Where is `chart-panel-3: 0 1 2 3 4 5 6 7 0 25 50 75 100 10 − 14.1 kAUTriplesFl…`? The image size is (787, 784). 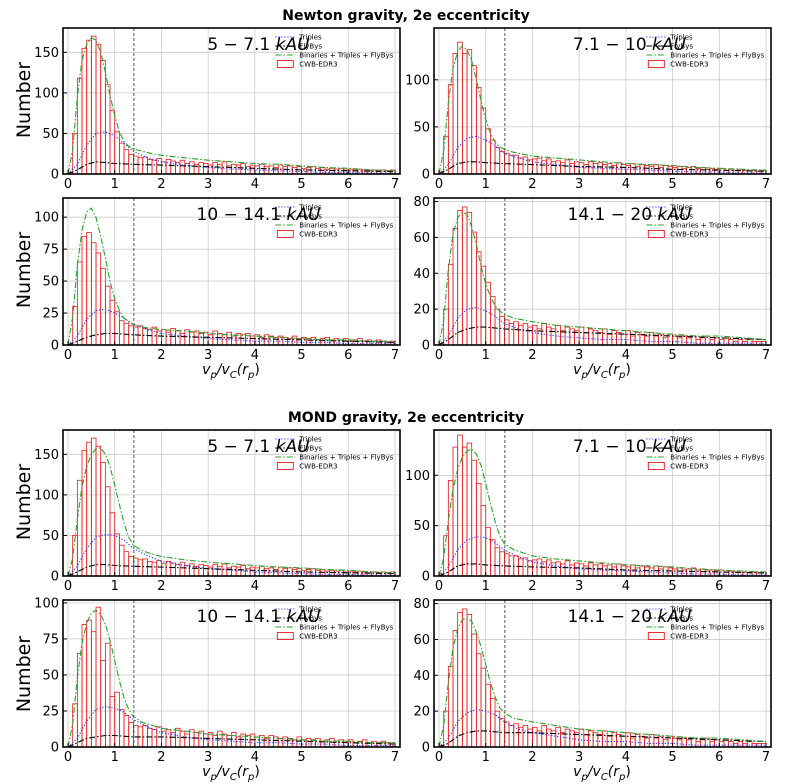
chart-panel-3: 0 1 2 3 4 5 6 7 0 25 50 75 100 10 − 14.1 kAUTriplesFl… is located at coordinates (217, 280).